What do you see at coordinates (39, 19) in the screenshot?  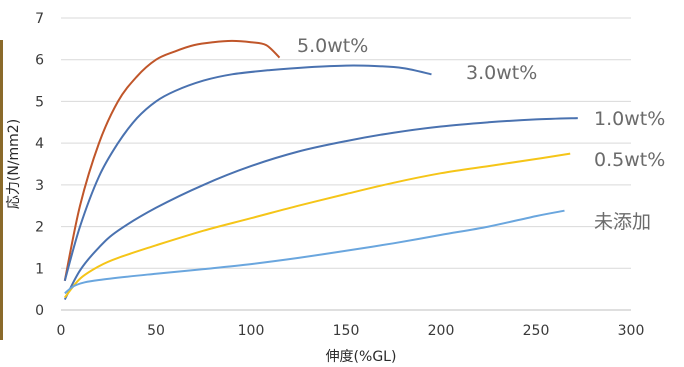 I see `y-tick-label: 7` at bounding box center [39, 19].